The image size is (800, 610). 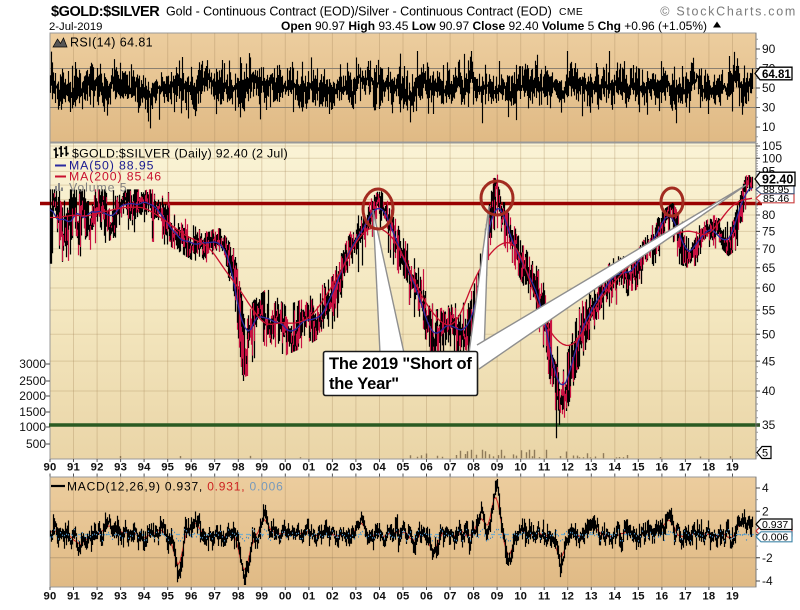 What do you see at coordinates (765, 511) in the screenshot?
I see `svg-text: 2` at bounding box center [765, 511].